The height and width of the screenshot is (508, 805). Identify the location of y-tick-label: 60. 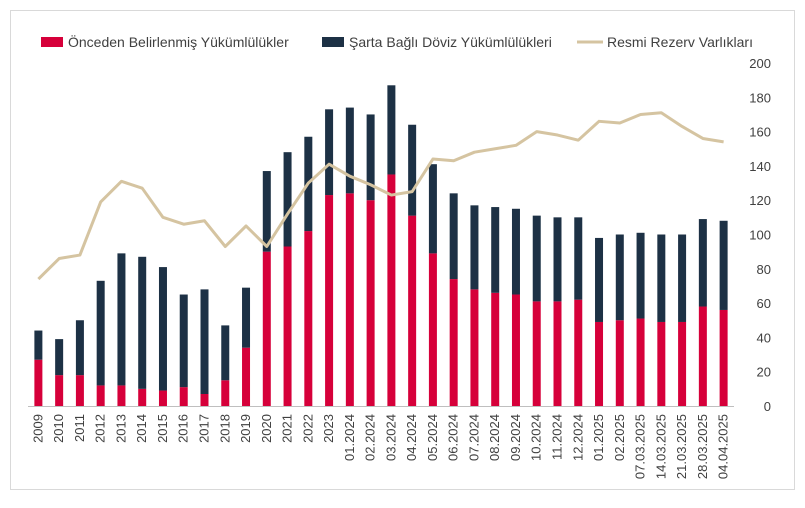
(764, 303).